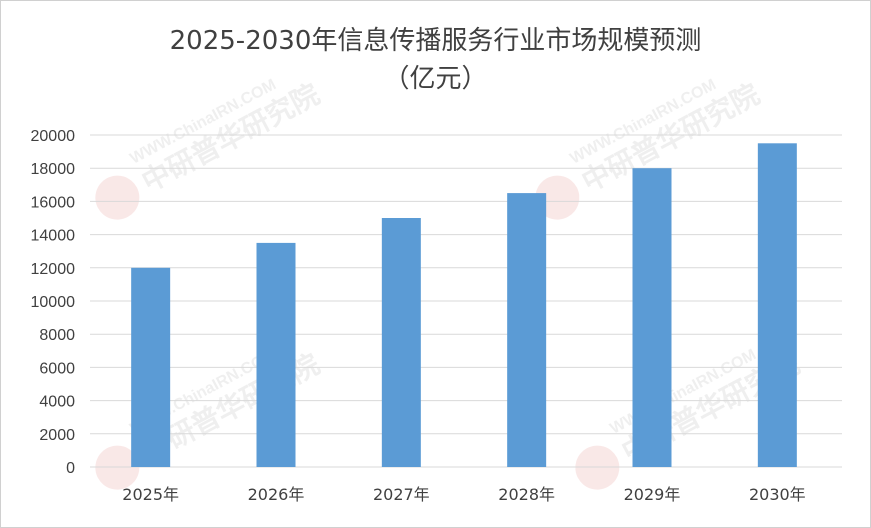 This screenshot has height=528, width=871. I want to click on chart-subtitle: （亿元）, so click(435, 79).